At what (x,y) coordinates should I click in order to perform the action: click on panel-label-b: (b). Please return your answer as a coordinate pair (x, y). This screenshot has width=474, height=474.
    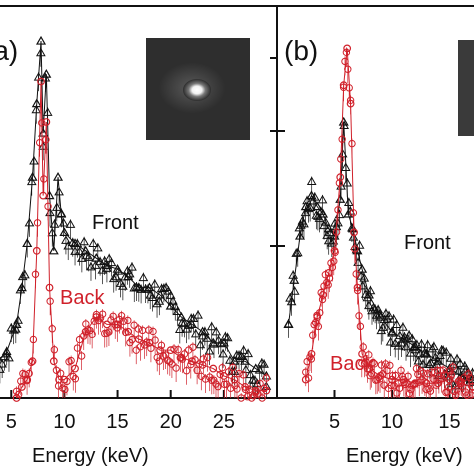
    Looking at the image, I should click on (301, 50).